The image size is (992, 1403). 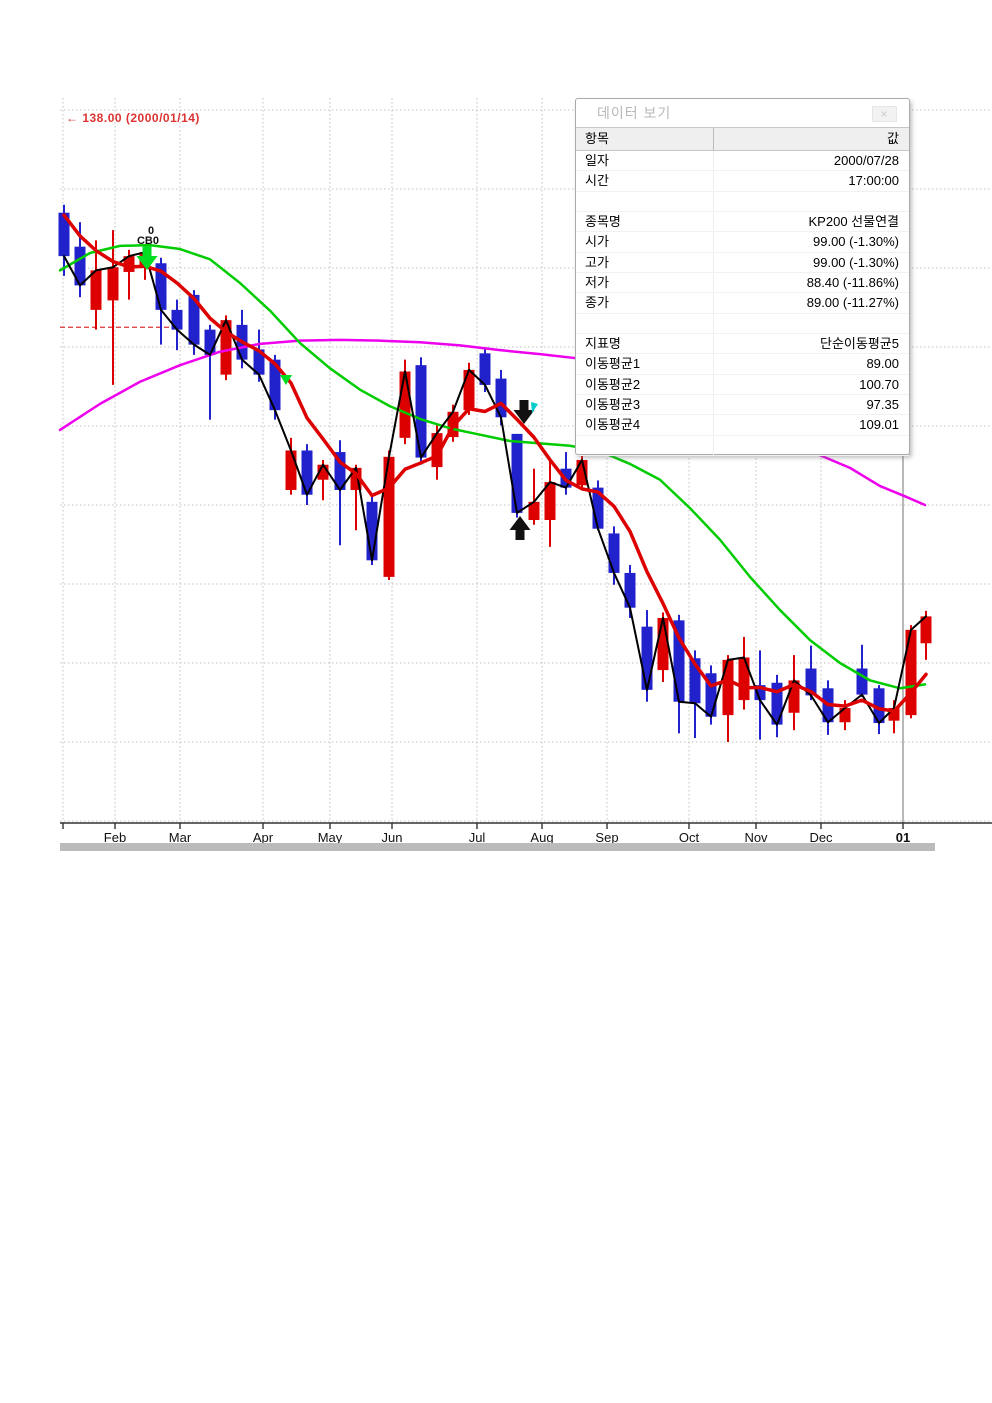 I want to click on row-value: 2000/07/28, so click(x=866, y=160).